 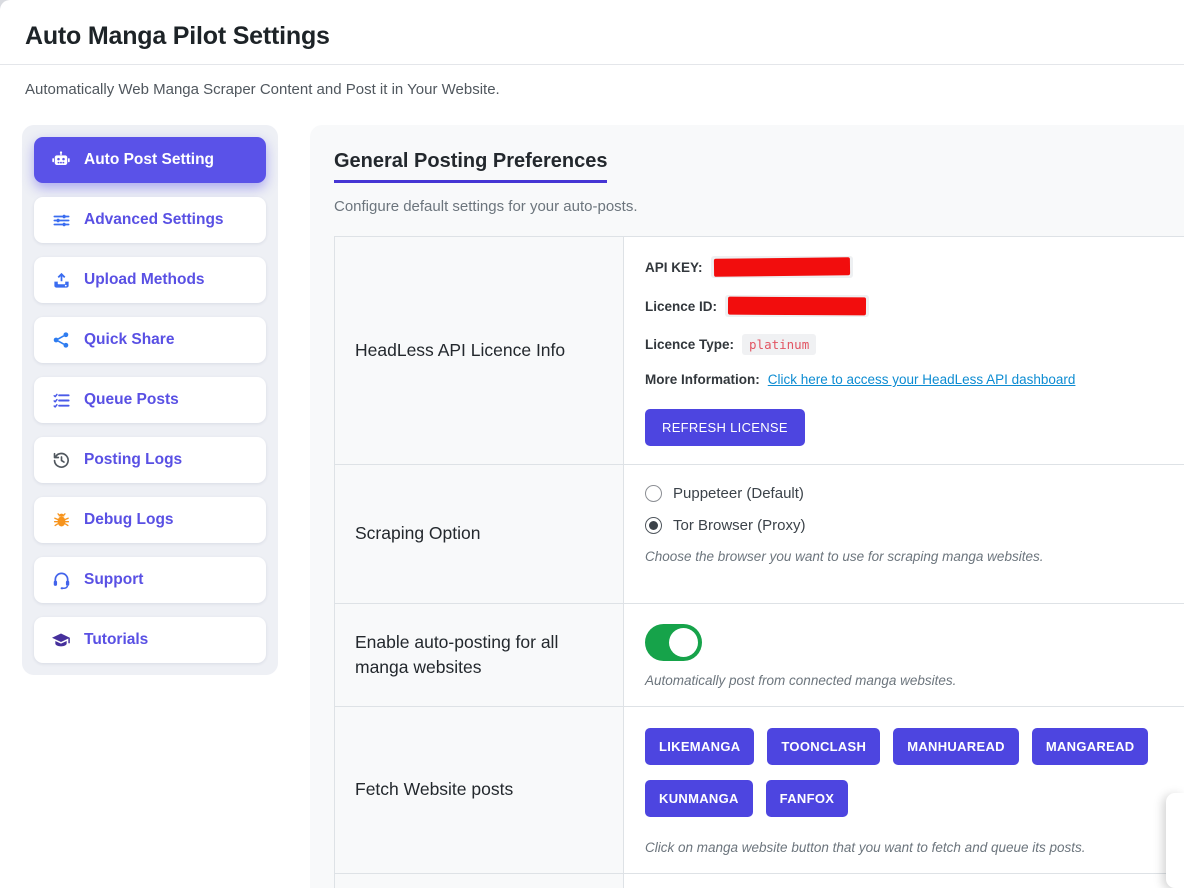 What do you see at coordinates (133, 459) in the screenshot?
I see `sidebar-item-label: Posting Logs` at bounding box center [133, 459].